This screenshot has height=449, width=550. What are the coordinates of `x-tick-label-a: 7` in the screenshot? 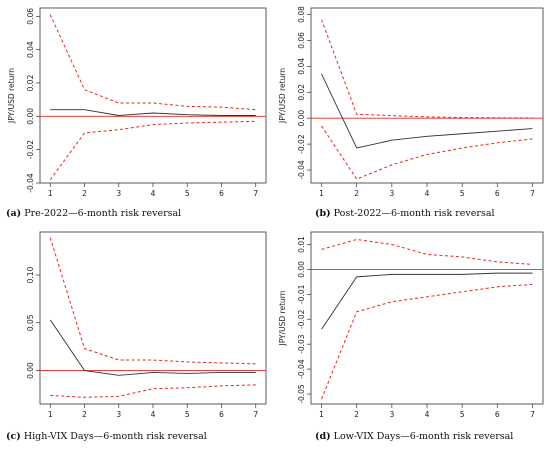 It's located at (255, 193).